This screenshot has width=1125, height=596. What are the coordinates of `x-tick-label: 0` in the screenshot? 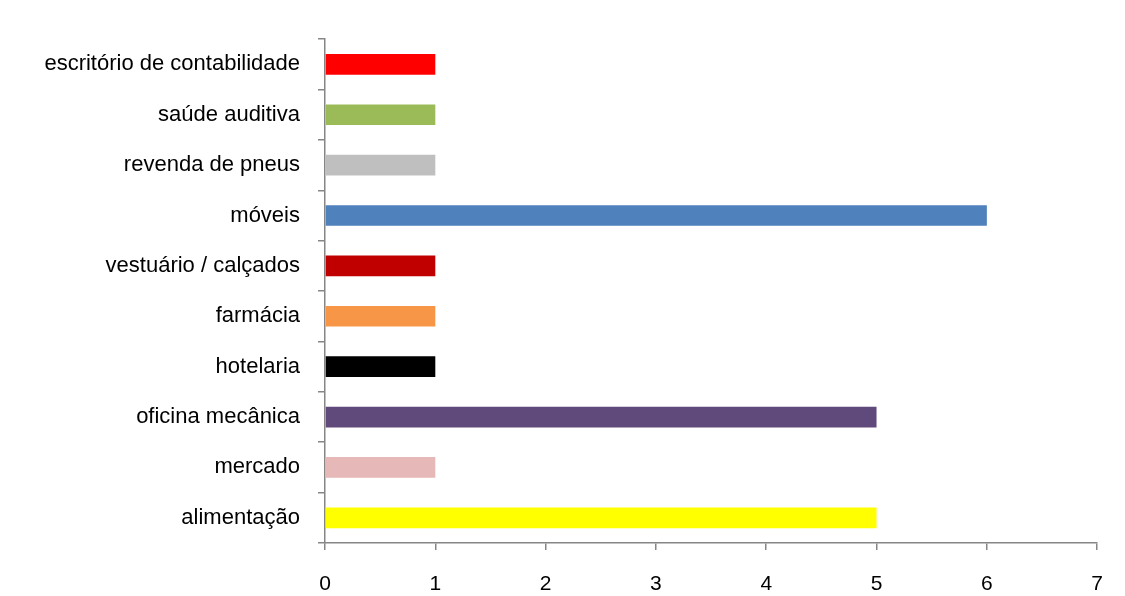 It's located at (325, 583).